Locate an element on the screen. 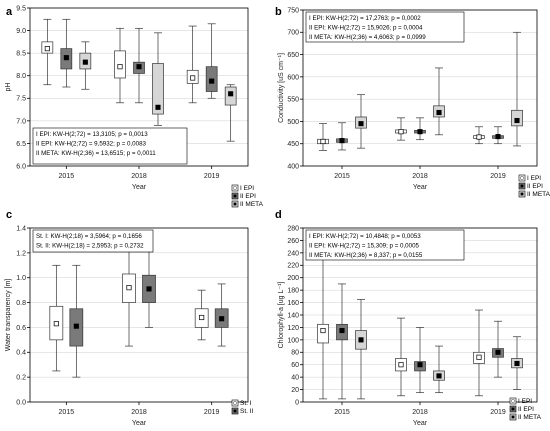  stats-line: II META: KW-H(2;36) = 4,6063; p = 0,0999 is located at coordinates (367, 37).